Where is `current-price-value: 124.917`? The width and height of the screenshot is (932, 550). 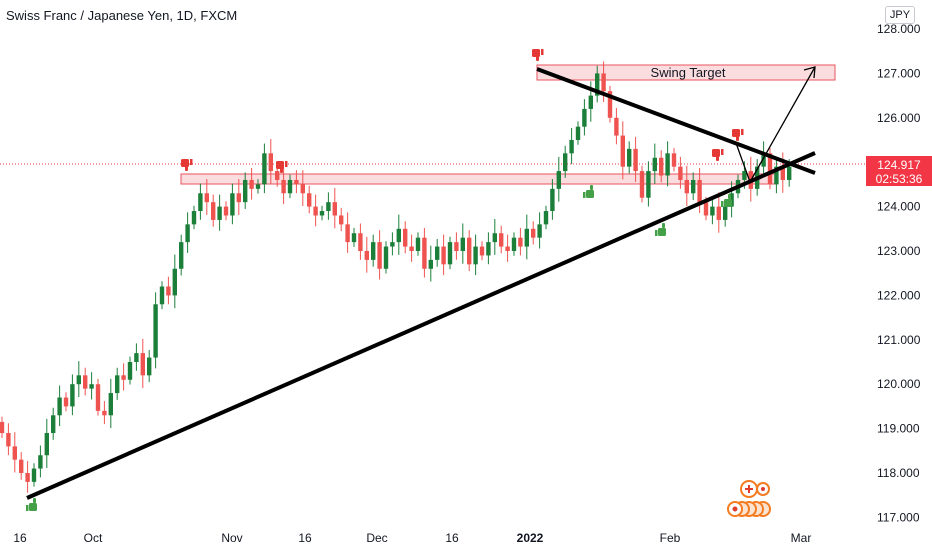 current-price-value: 124.917 is located at coordinates (899, 165).